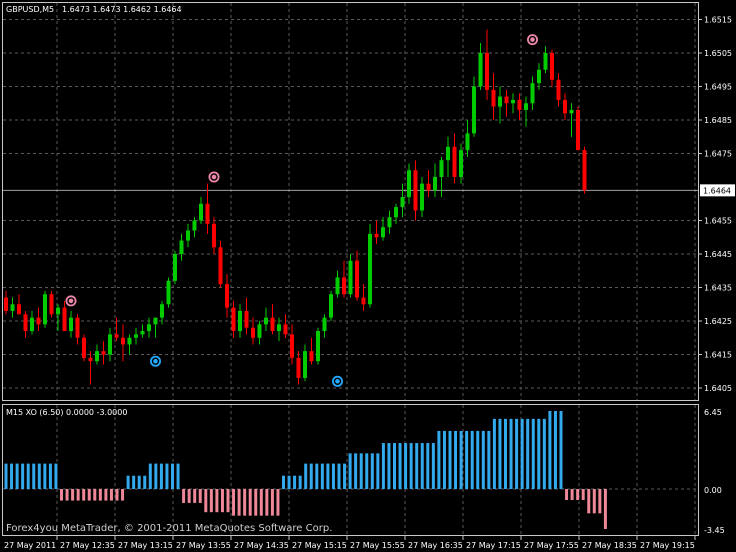 The width and height of the screenshot is (736, 552). What do you see at coordinates (713, 490) in the screenshot?
I see `indicator-scale-label: 0.00` at bounding box center [713, 490].